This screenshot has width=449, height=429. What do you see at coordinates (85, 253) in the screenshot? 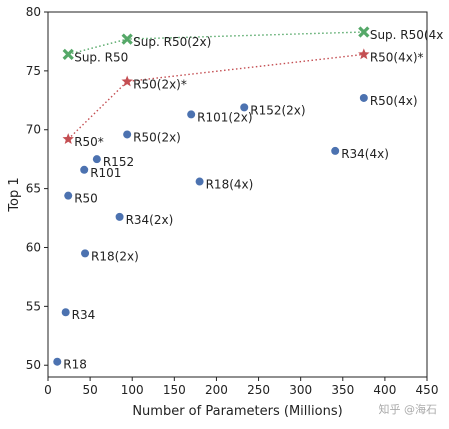
I see `point-r18-2x` at bounding box center [85, 253].